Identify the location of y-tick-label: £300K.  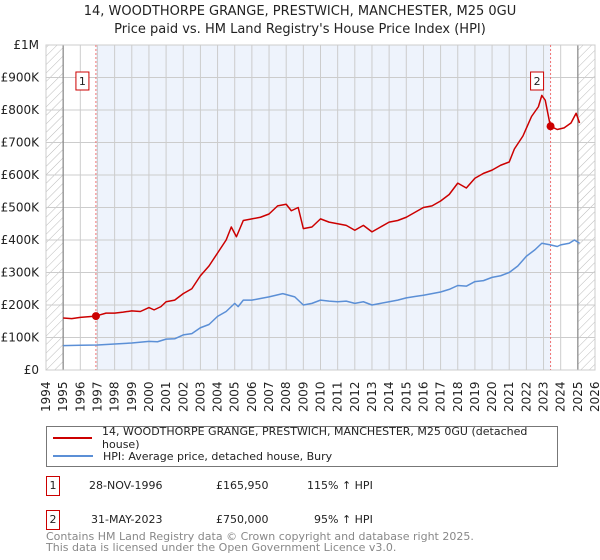
(21, 273).